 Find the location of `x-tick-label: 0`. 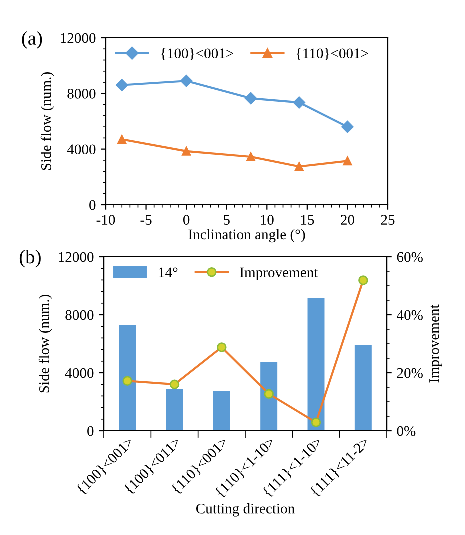

x-tick-label: 0 is located at coordinates (186, 220).